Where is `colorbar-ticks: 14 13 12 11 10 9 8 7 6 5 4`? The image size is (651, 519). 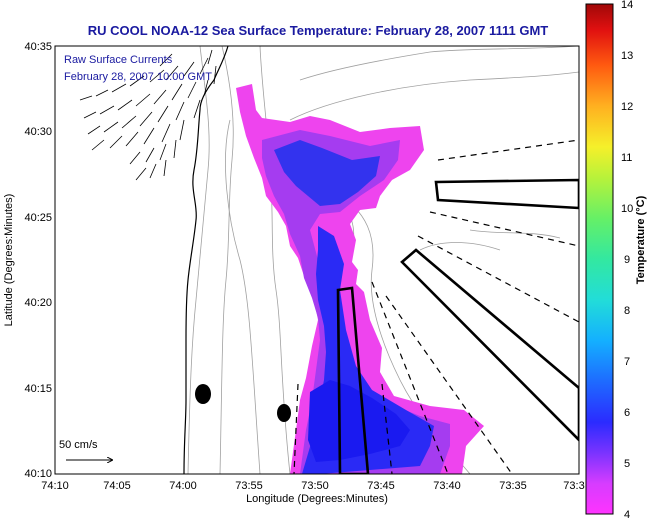
colorbar-ticks: 14 13 12 11 10 9 8 7 6 5 4 is located at coordinates (627, 259).